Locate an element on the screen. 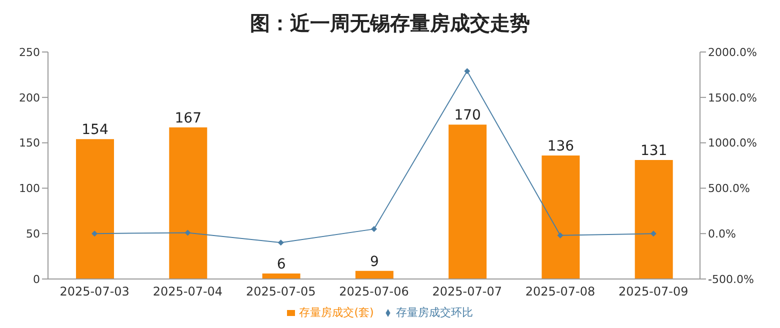 The image size is (780, 328). y-tick-label: 150 is located at coordinates (29, 143).